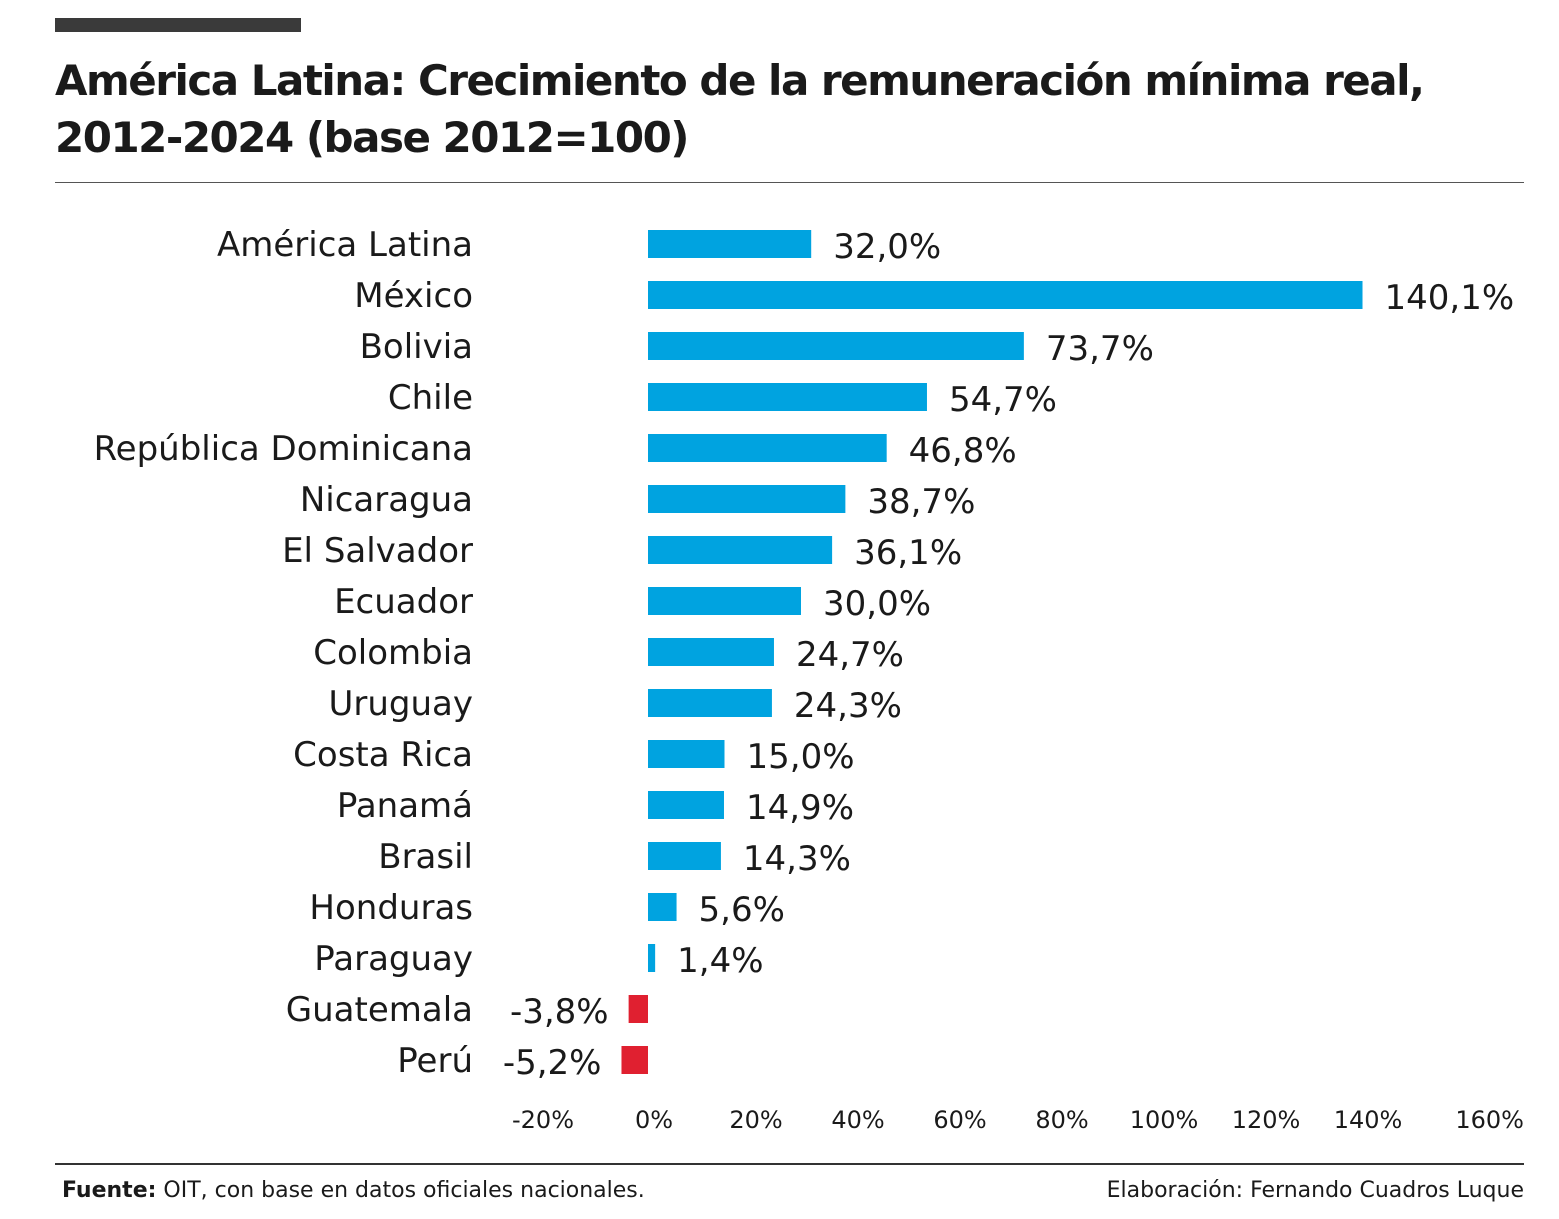 Image resolution: width=1559 pixels, height=1219 pixels. What do you see at coordinates (377, 551) in the screenshot?
I see `category-label-el-salvador: El Salvador` at bounding box center [377, 551].